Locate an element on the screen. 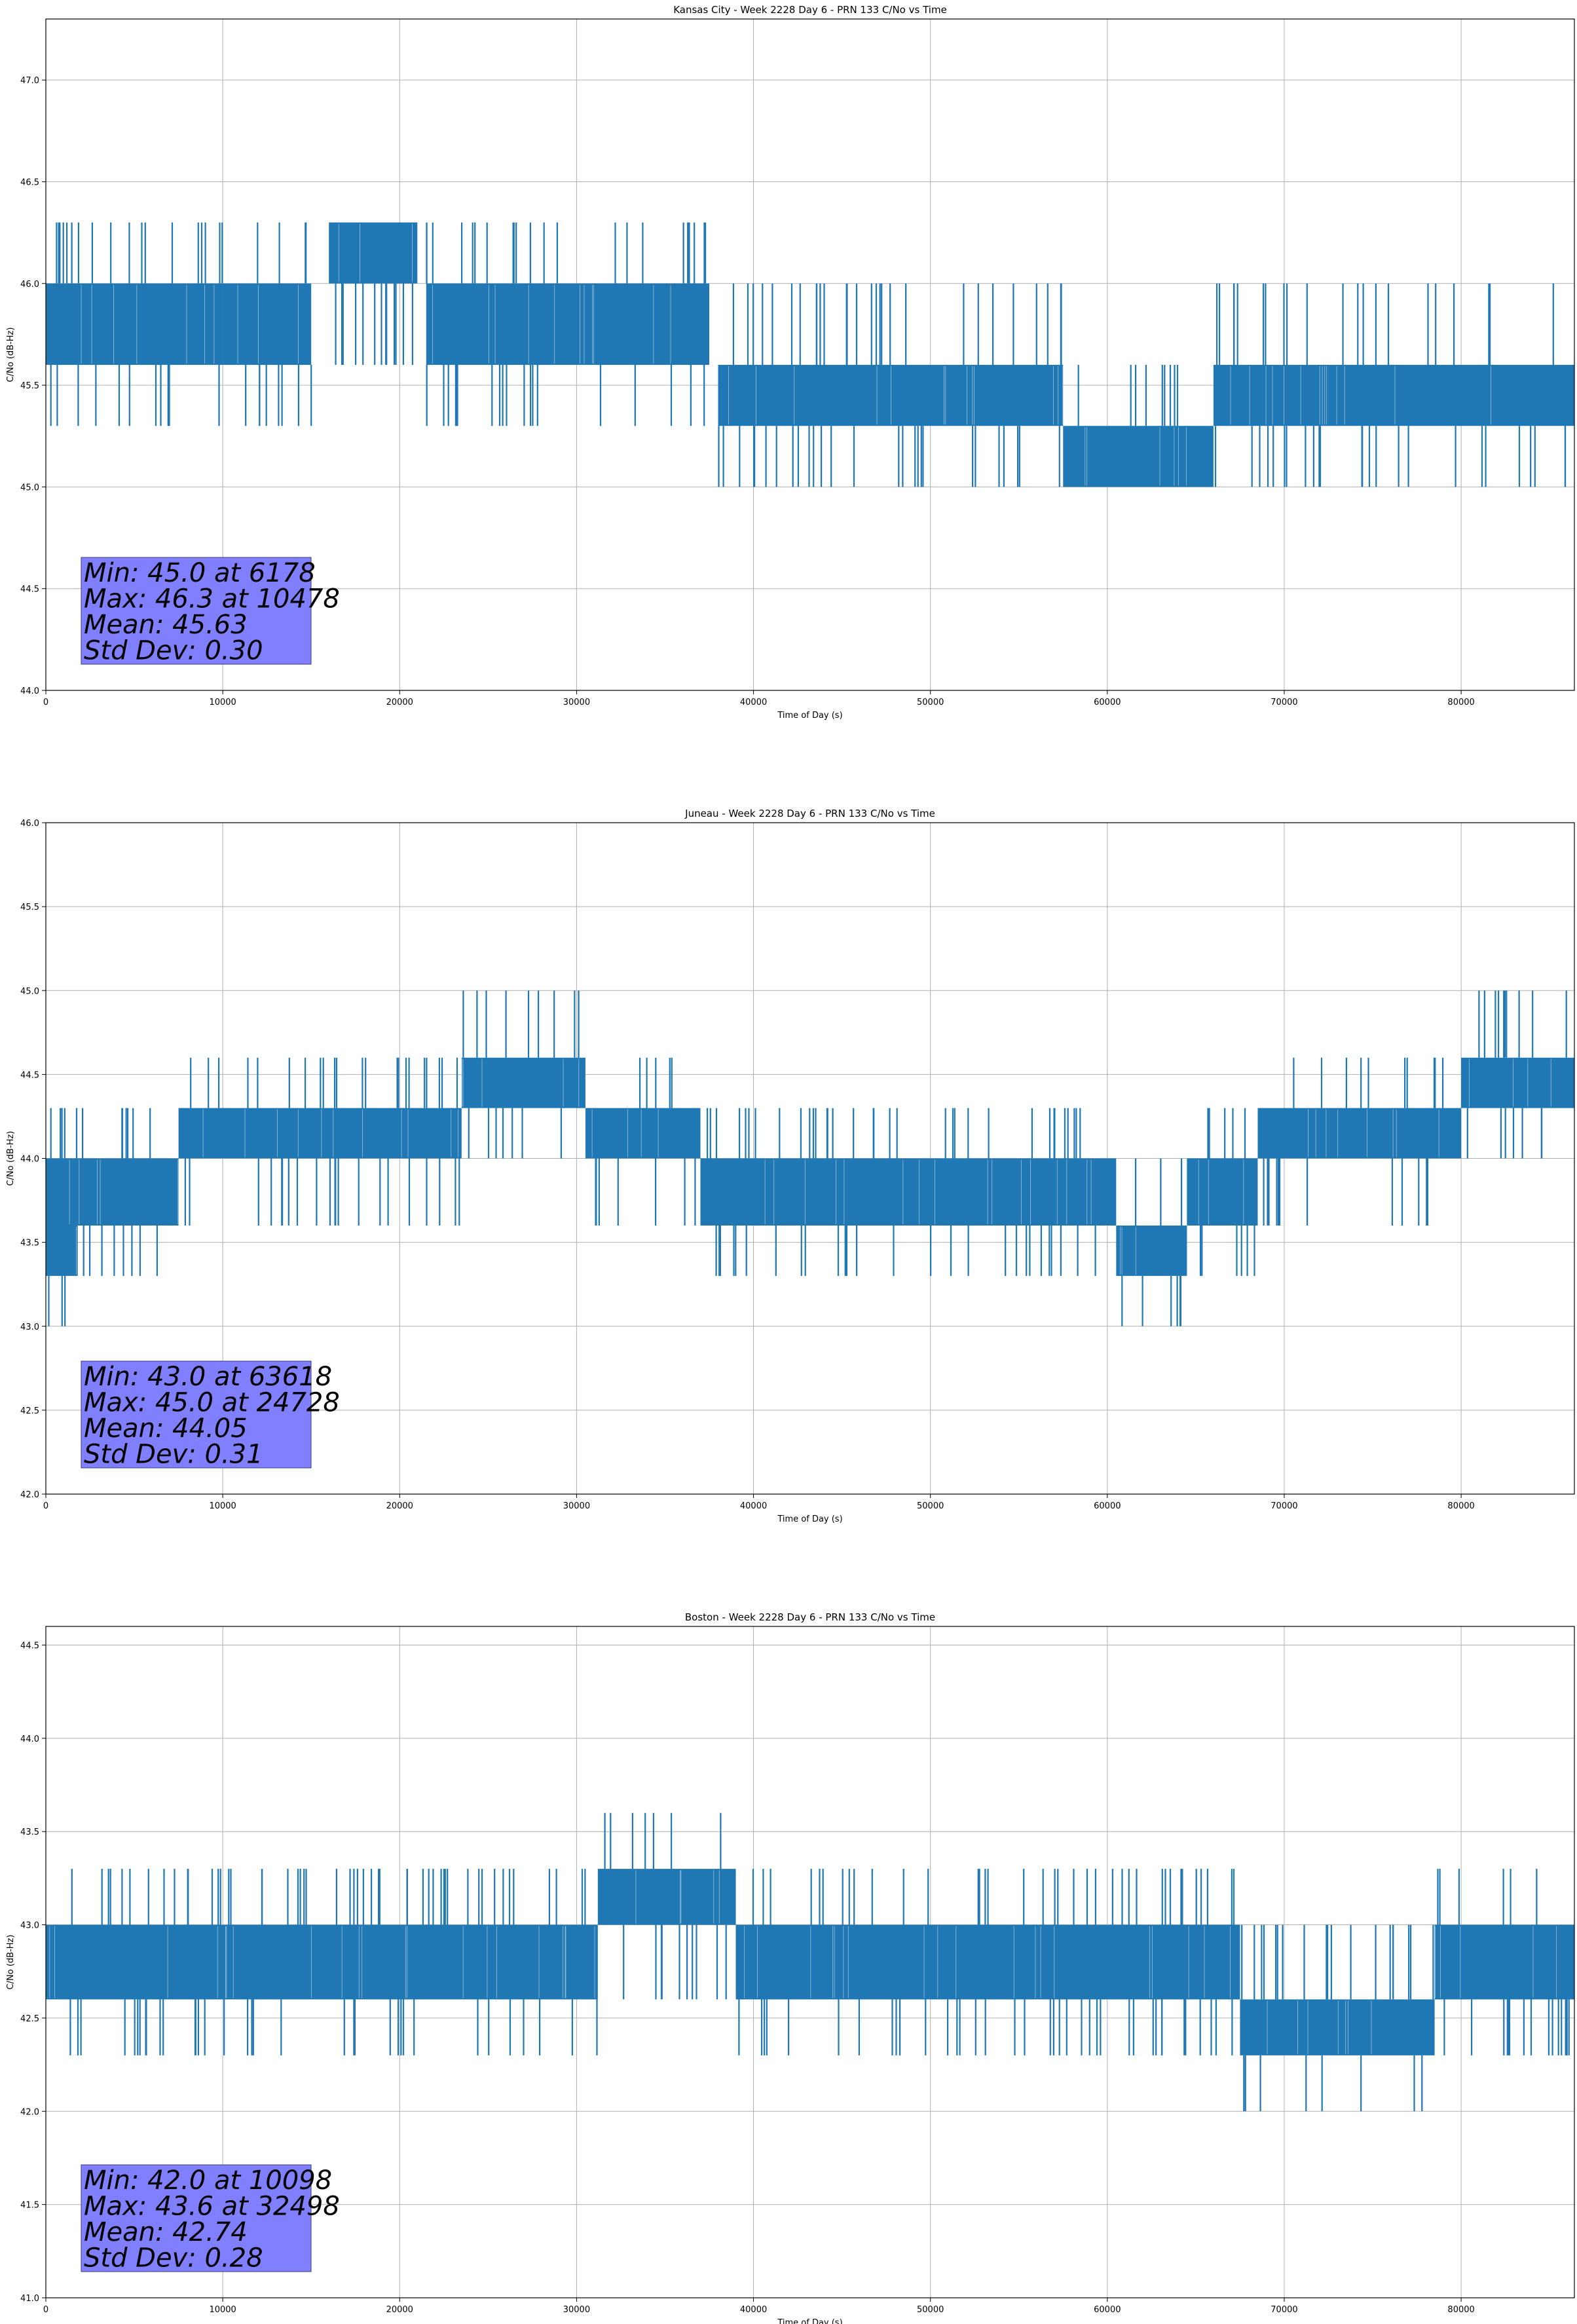  y-tick-label: 46.0 is located at coordinates (29, 285).